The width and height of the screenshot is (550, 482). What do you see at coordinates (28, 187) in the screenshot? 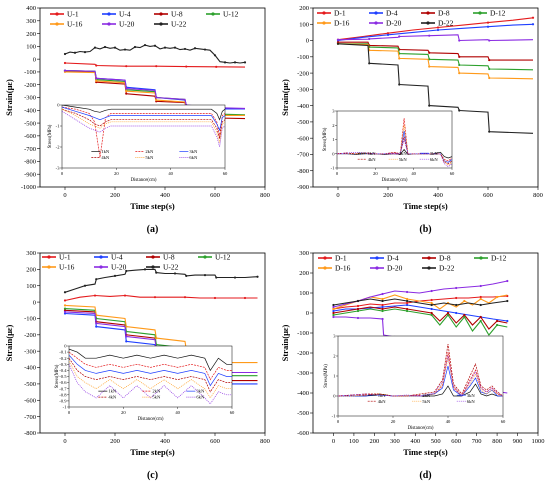
I see `y-tick-label: -1000` at bounding box center [28, 187].